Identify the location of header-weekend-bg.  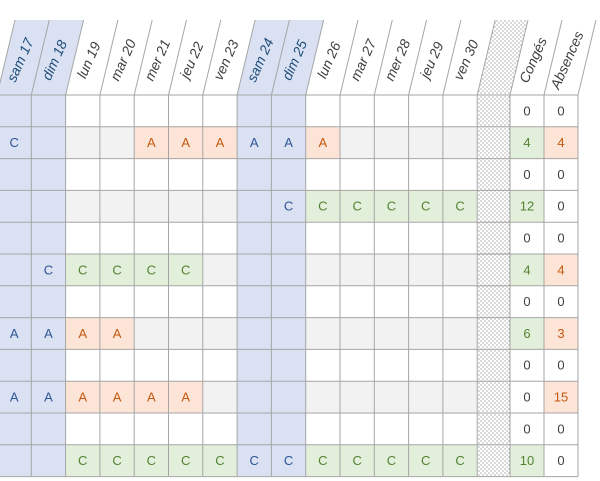
(263, 57).